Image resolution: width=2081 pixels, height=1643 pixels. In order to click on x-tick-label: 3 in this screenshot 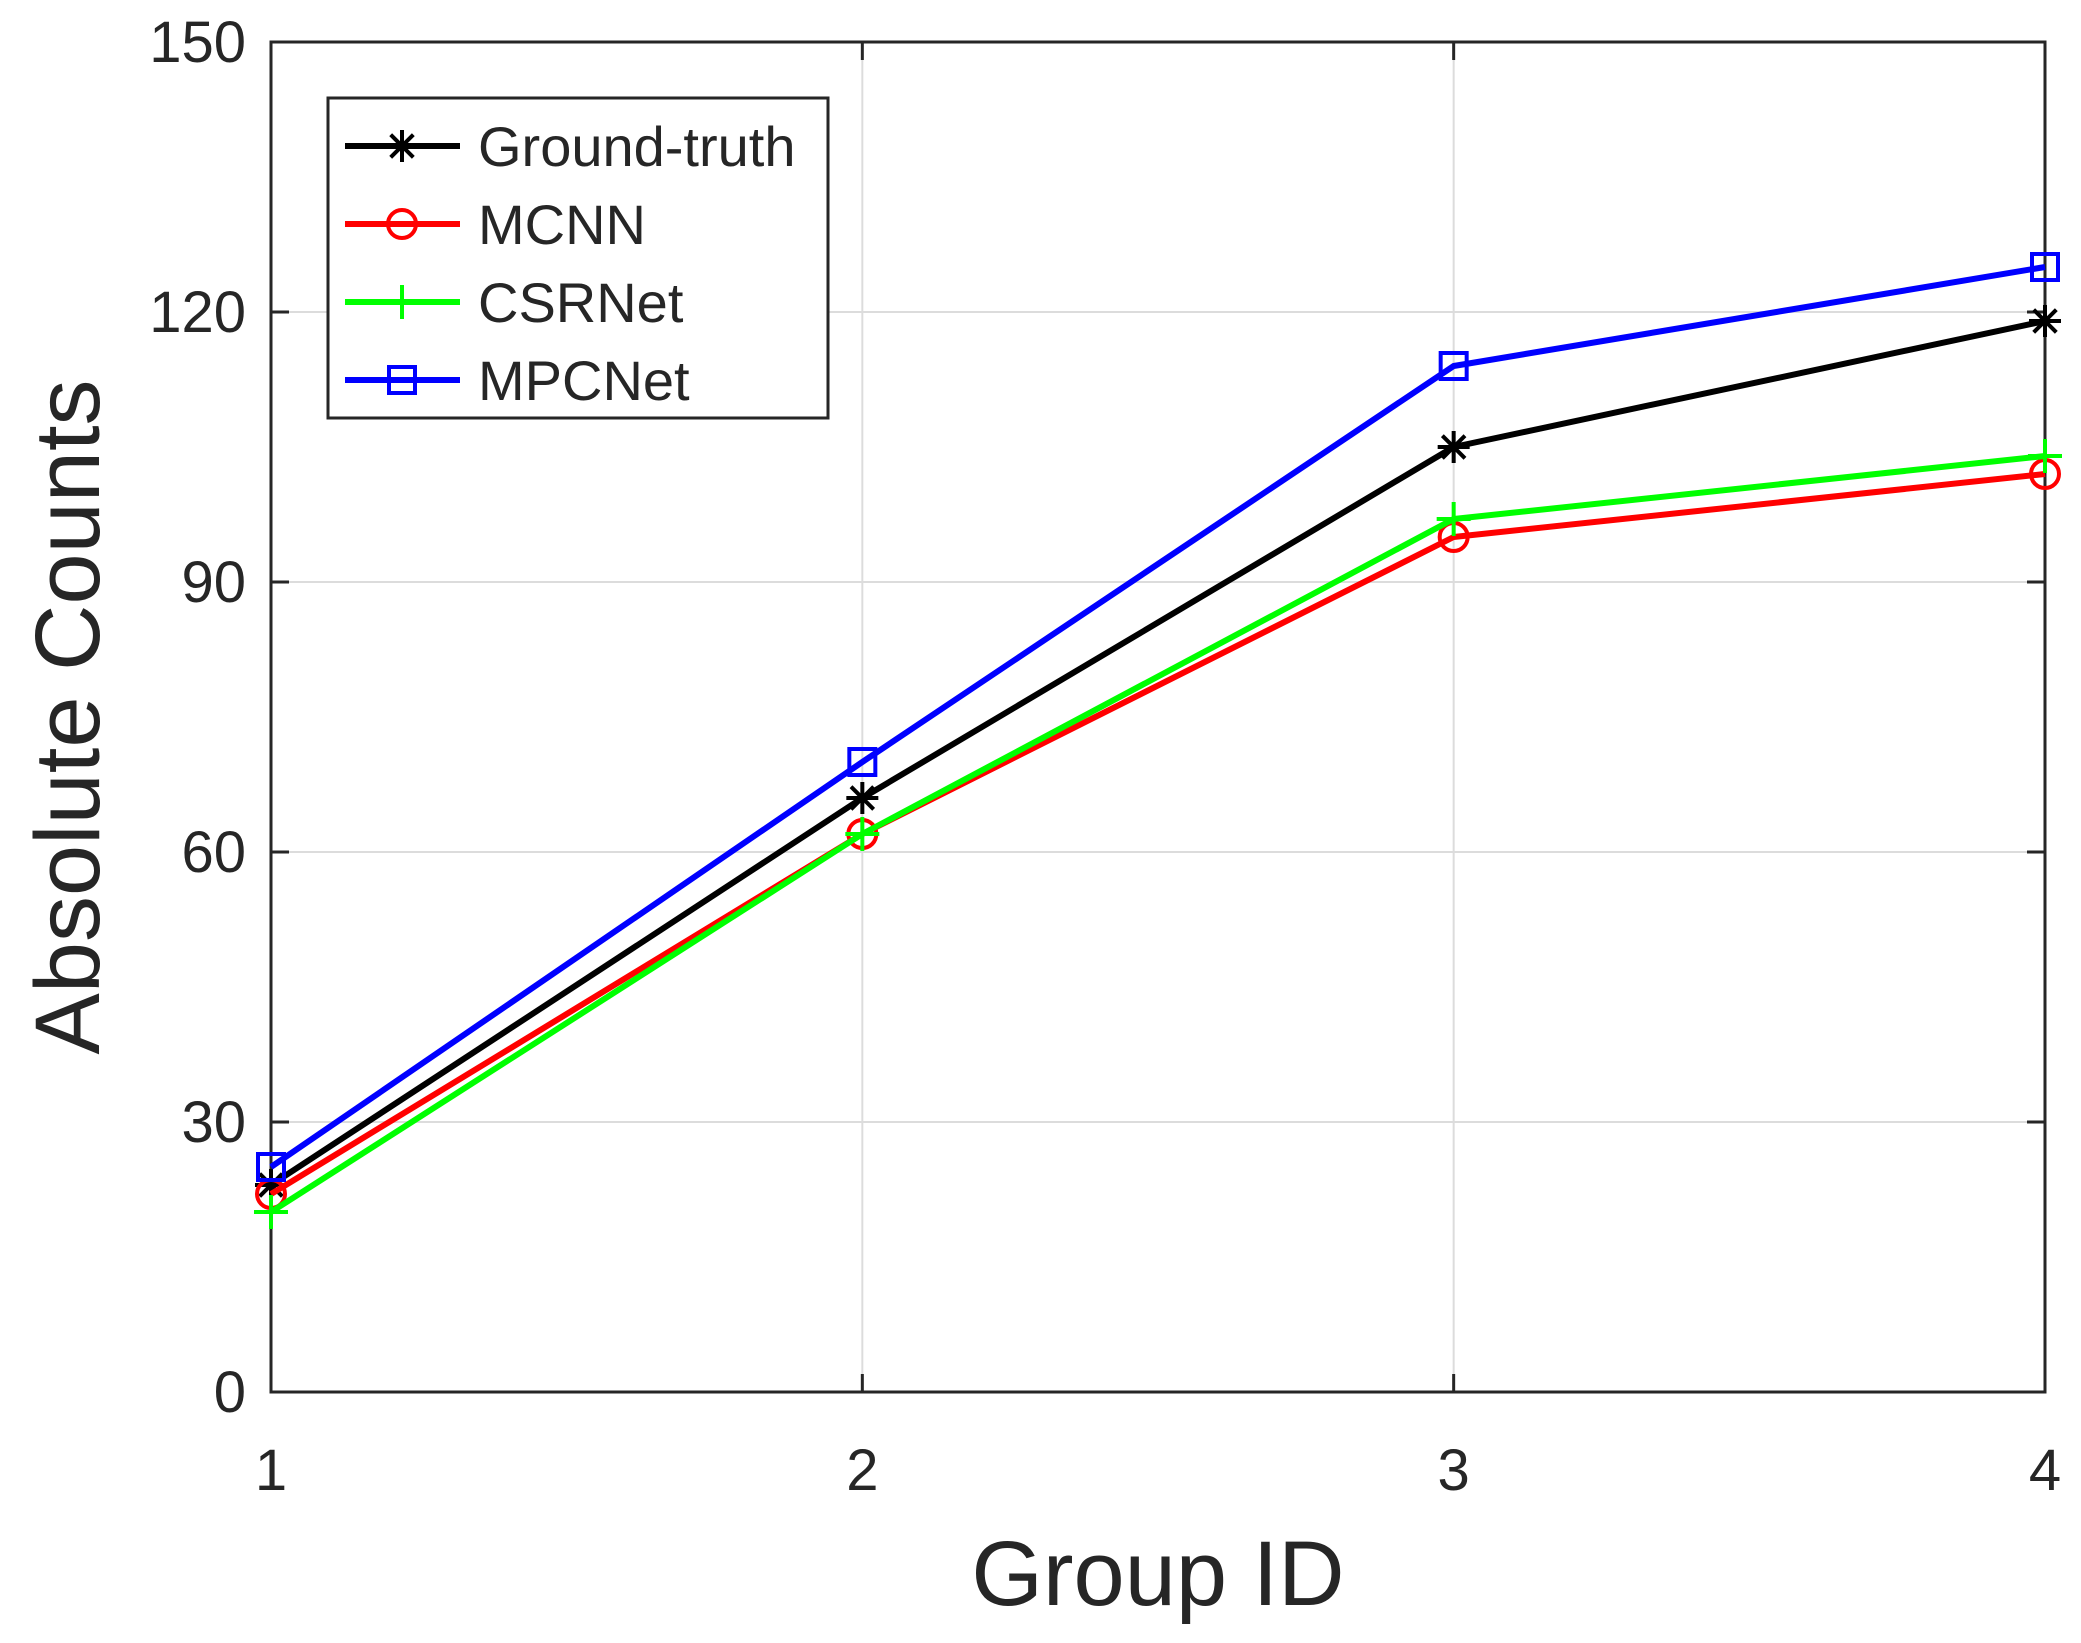, I will do `click(1454, 1470)`.